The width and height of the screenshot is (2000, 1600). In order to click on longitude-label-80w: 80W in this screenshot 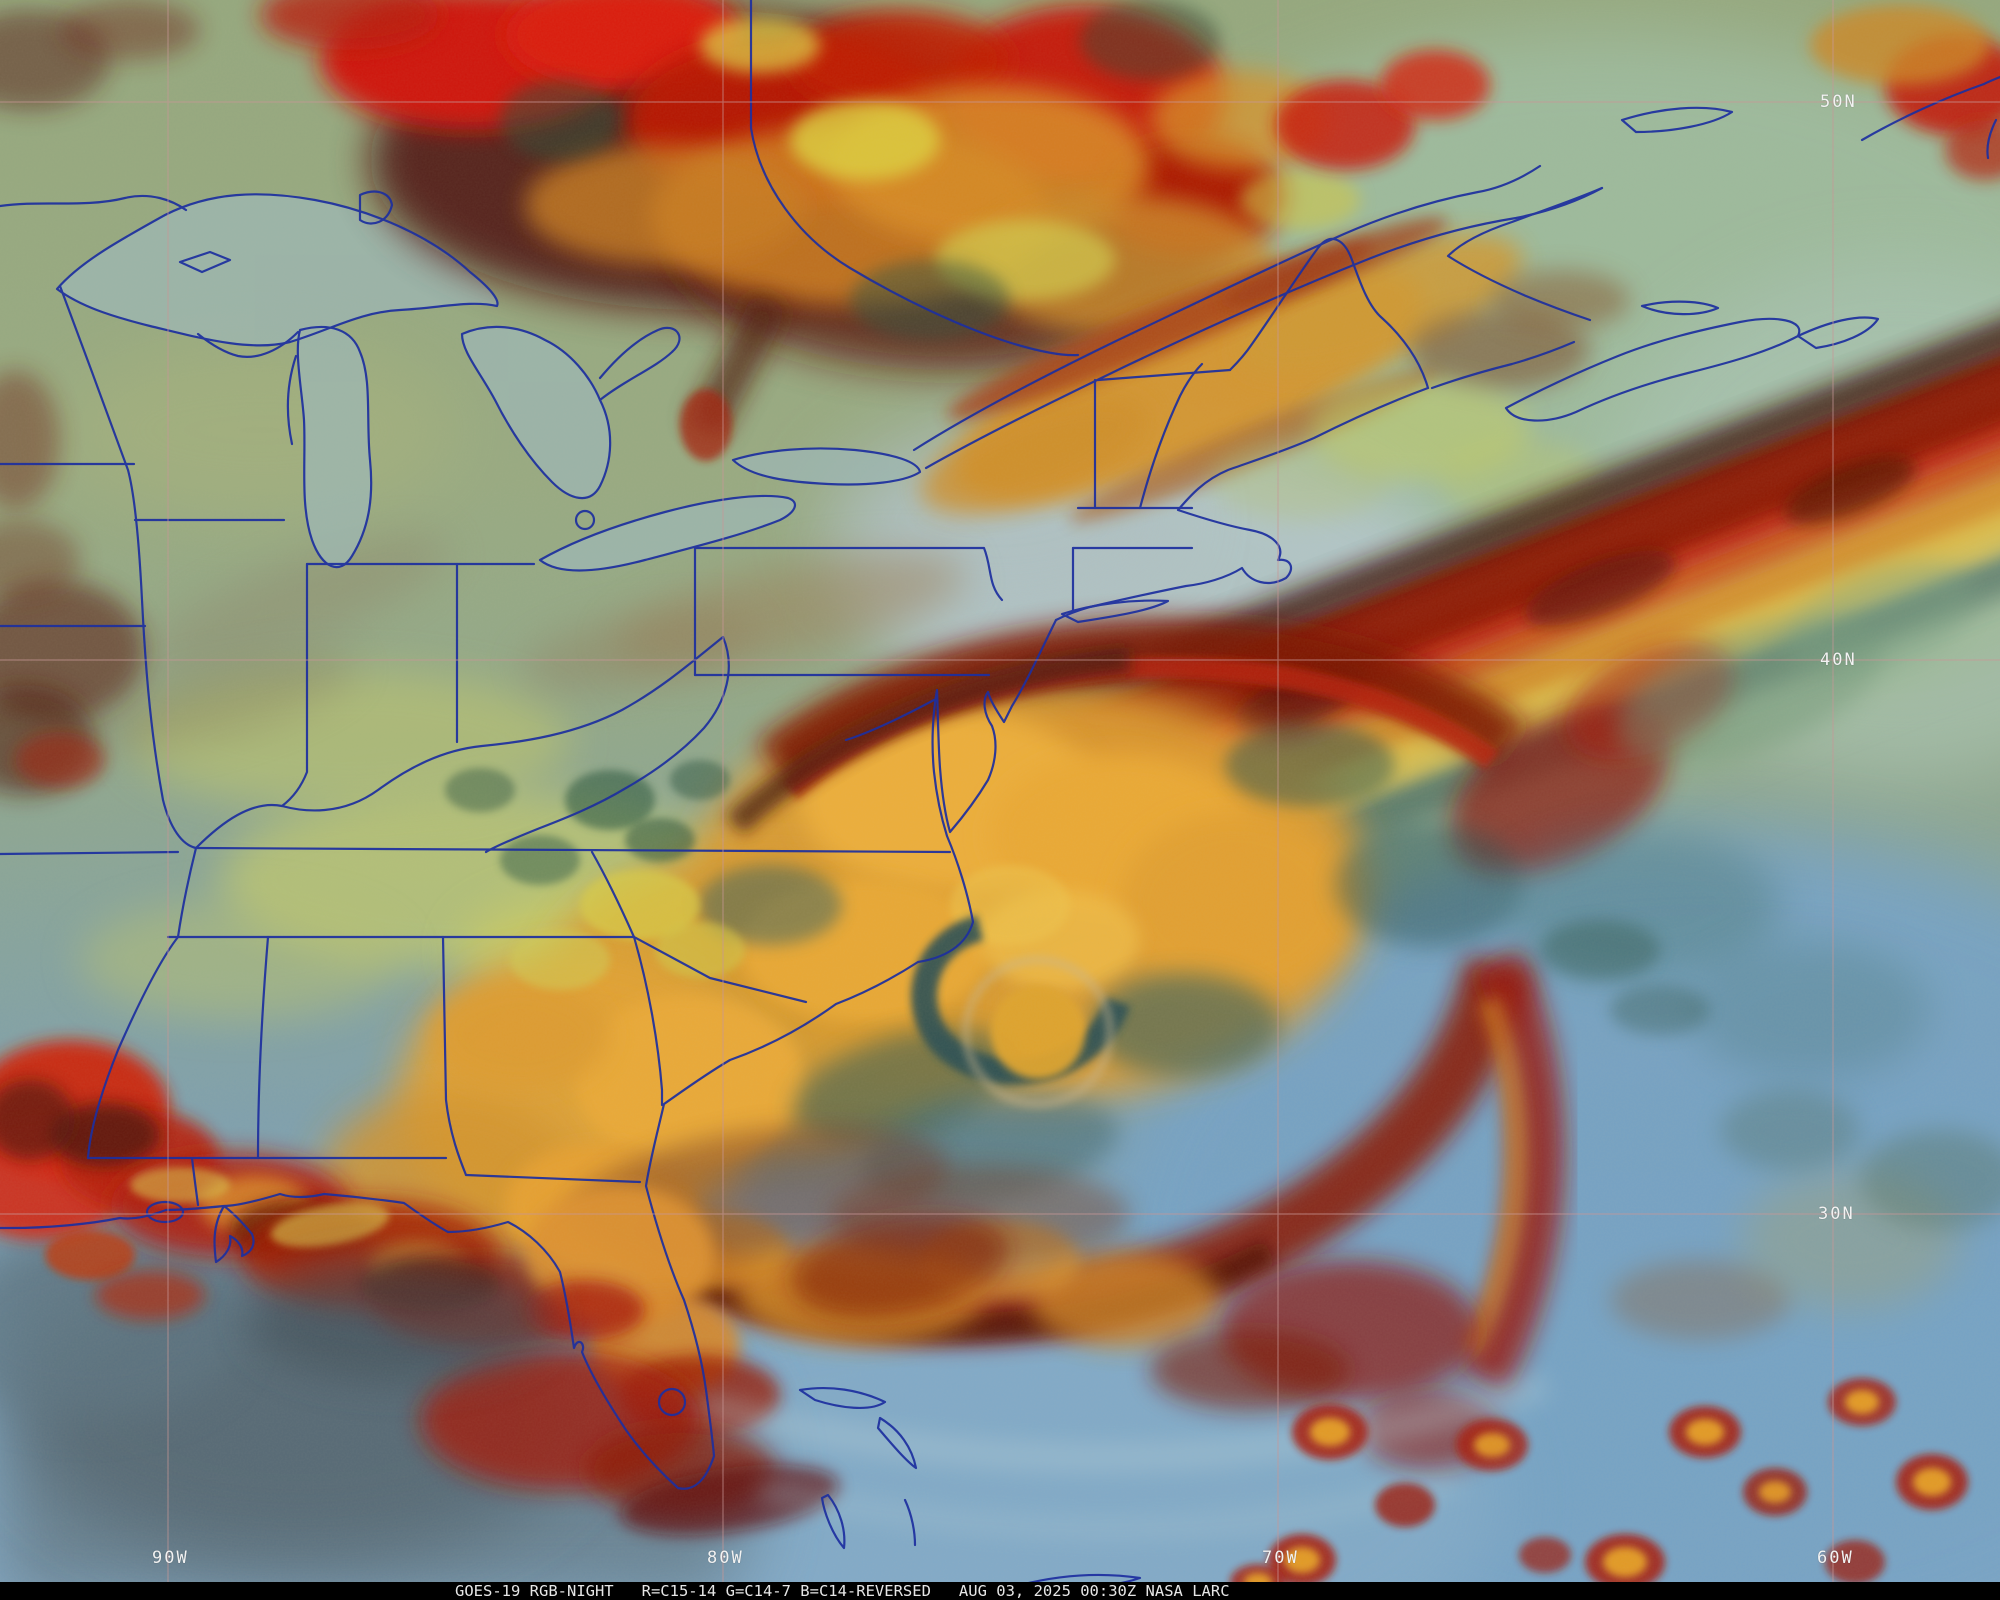, I will do `click(725, 1558)`.